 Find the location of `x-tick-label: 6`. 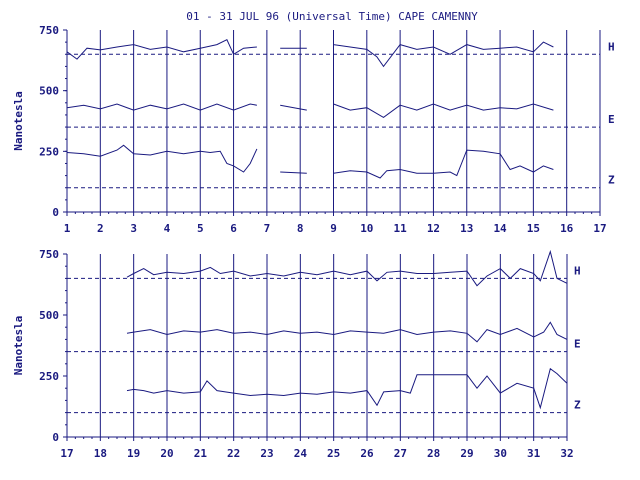

x-tick-label: 6 is located at coordinates (233, 228).